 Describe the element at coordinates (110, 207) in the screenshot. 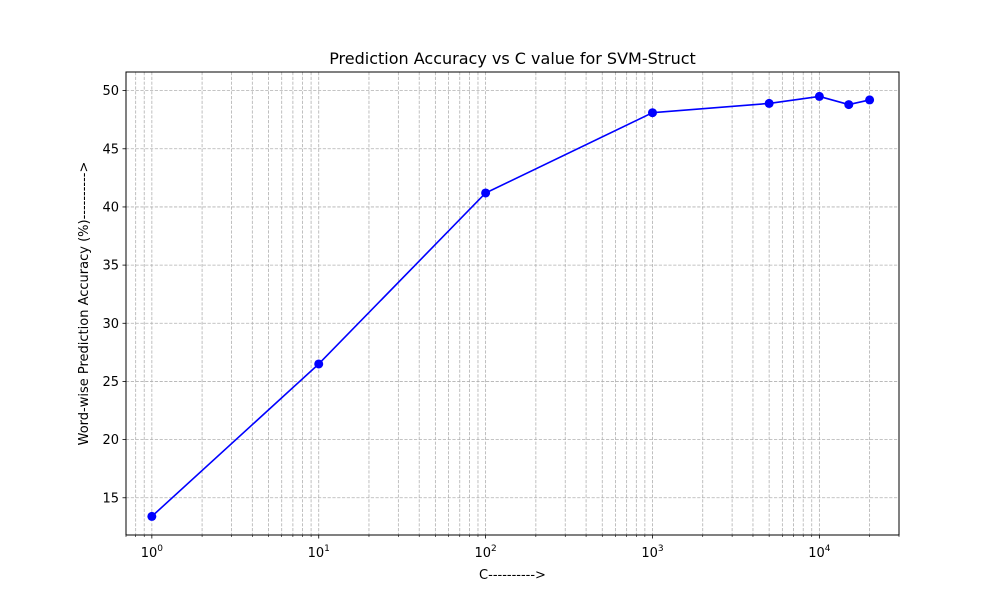

I see `y-tick-label: 40` at that location.